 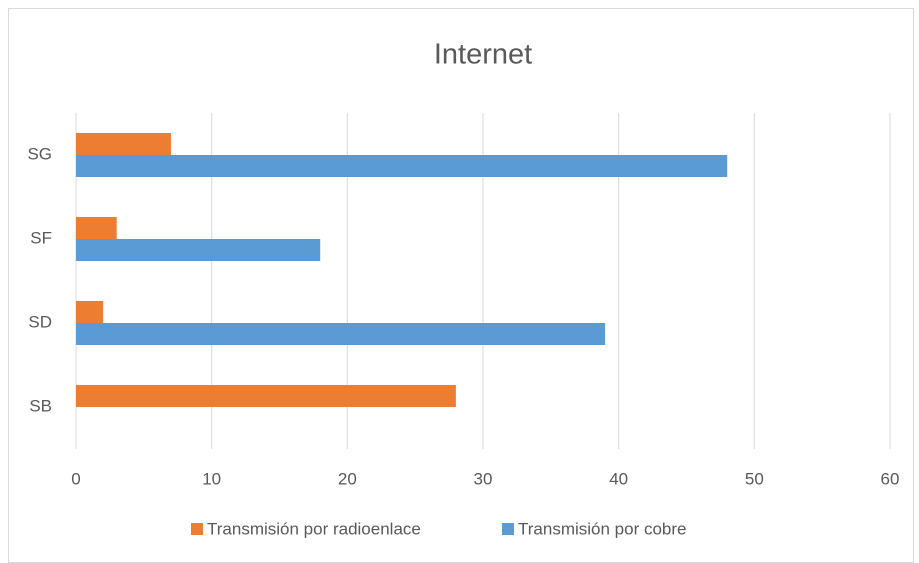 What do you see at coordinates (602, 528) in the screenshot?
I see `legend-label: Transmisión por cobre` at bounding box center [602, 528].